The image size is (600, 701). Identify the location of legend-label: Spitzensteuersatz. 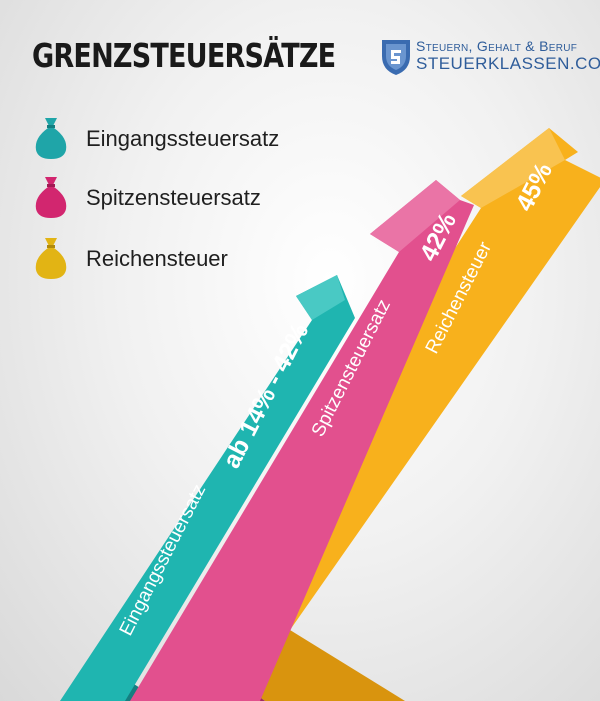
(173, 197).